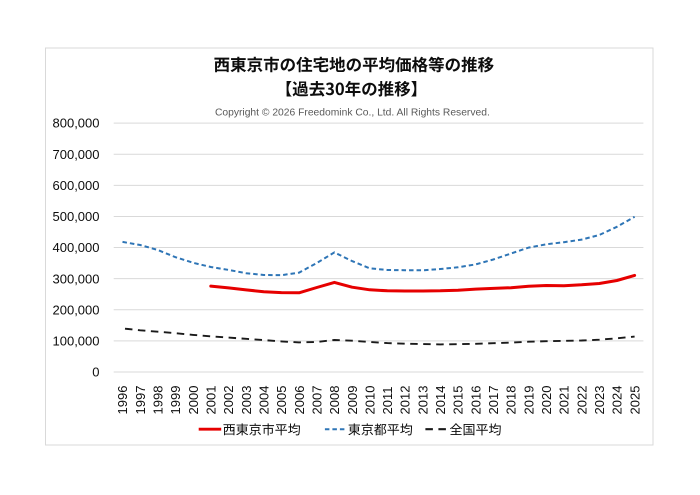 This screenshot has height=495, width=700. Describe the element at coordinates (299, 400) in the screenshot. I see `svg-text: 2006` at that location.